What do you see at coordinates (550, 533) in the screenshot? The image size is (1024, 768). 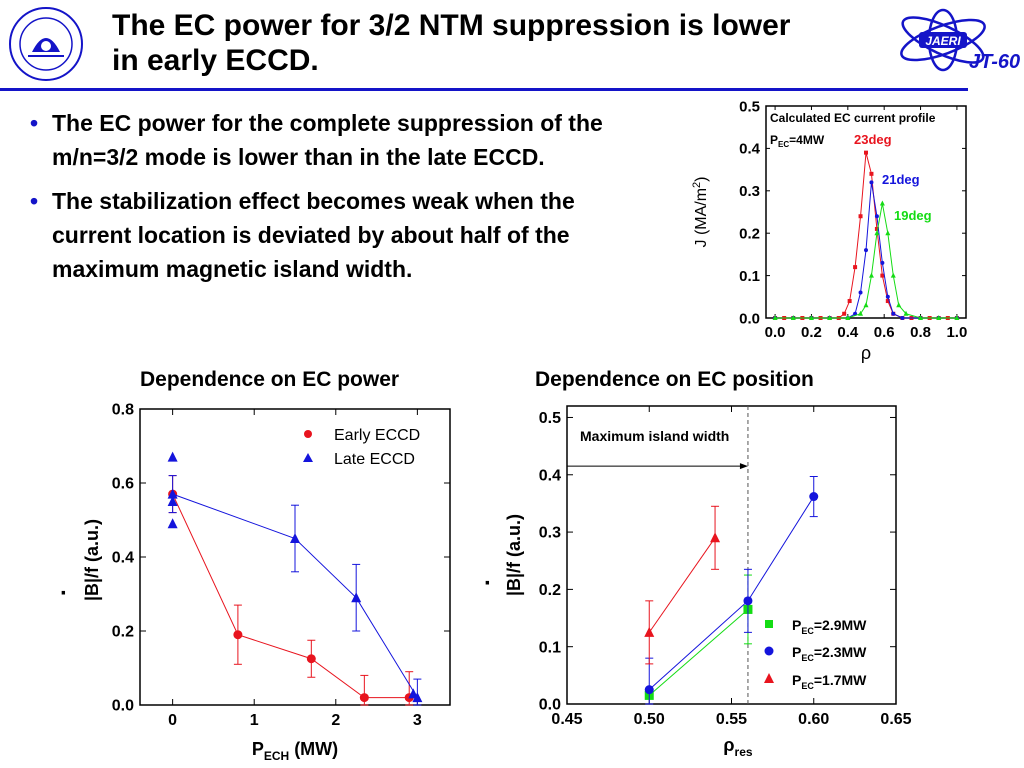 I see `c3-ytick-label: 0.3` at bounding box center [550, 533].